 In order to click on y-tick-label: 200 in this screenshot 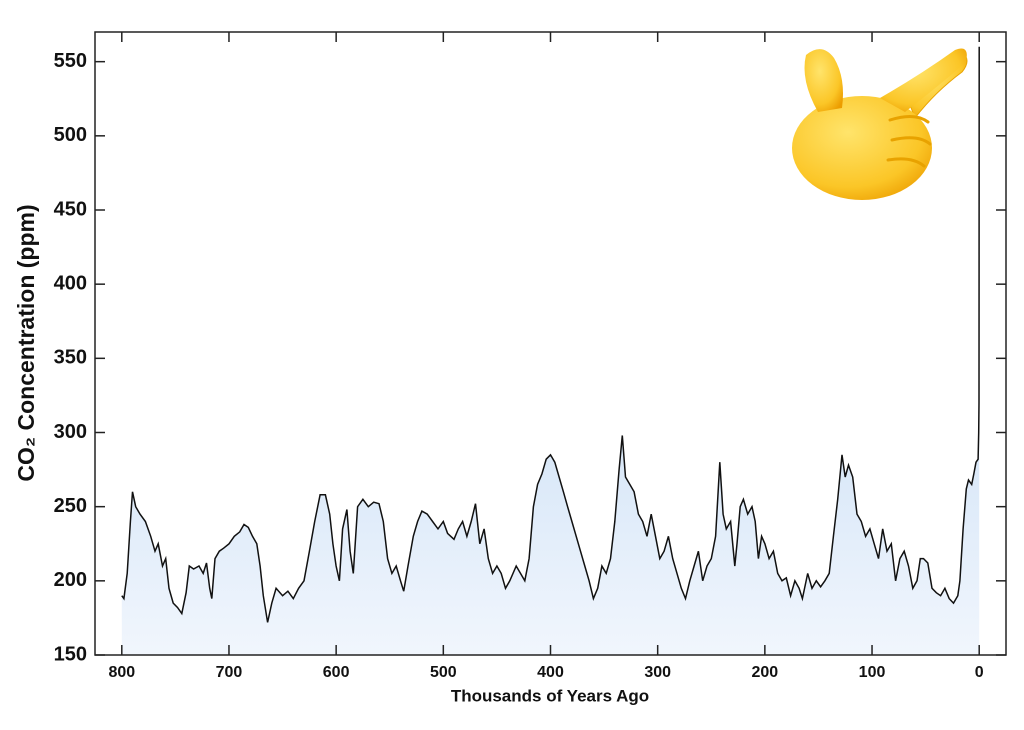, I will do `click(70, 580)`.